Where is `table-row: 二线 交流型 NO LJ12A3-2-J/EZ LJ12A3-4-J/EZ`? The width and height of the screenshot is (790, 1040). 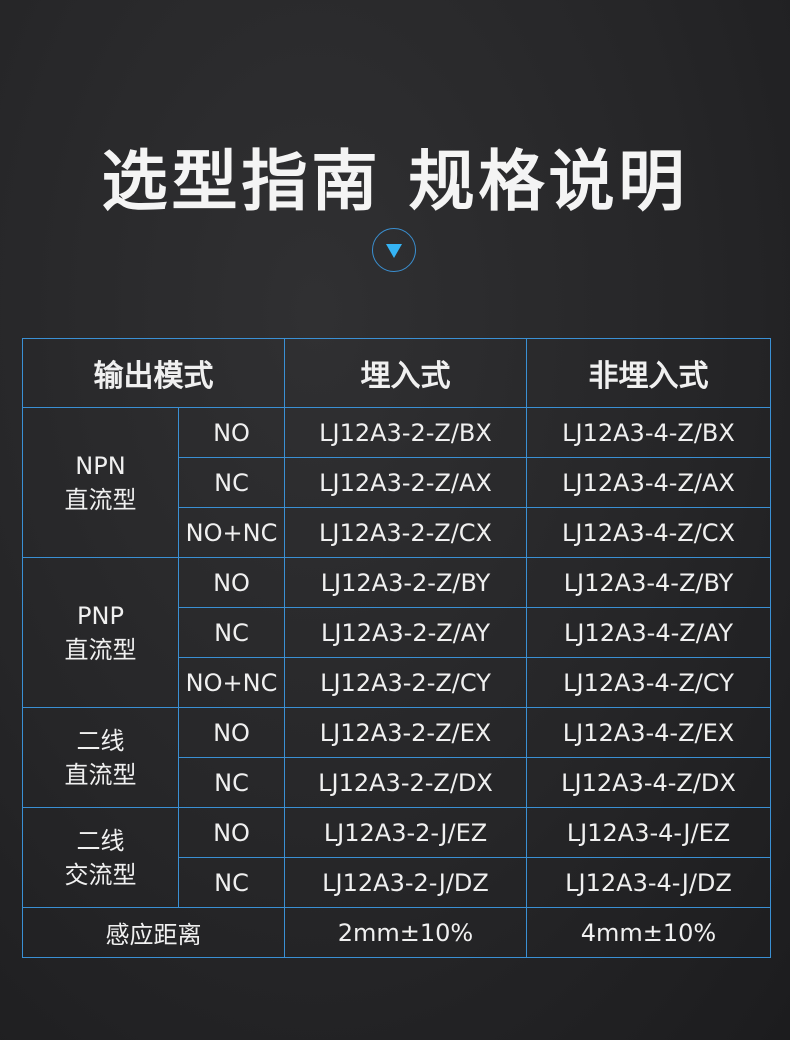
table-row: 二线 交流型 NO LJ12A3-2-J/EZ LJ12A3-4-J/EZ is located at coordinates (396, 857).